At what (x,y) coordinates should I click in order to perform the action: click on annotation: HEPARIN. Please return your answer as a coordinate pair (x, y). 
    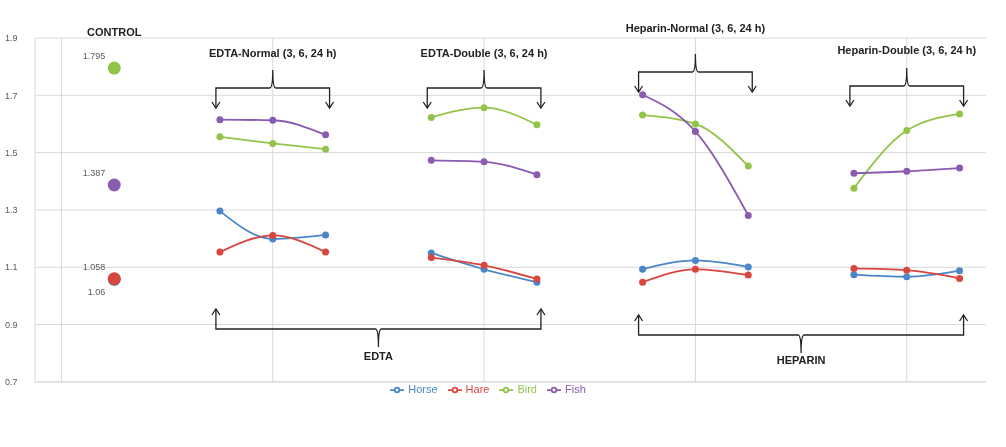
    Looking at the image, I should click on (801, 360).